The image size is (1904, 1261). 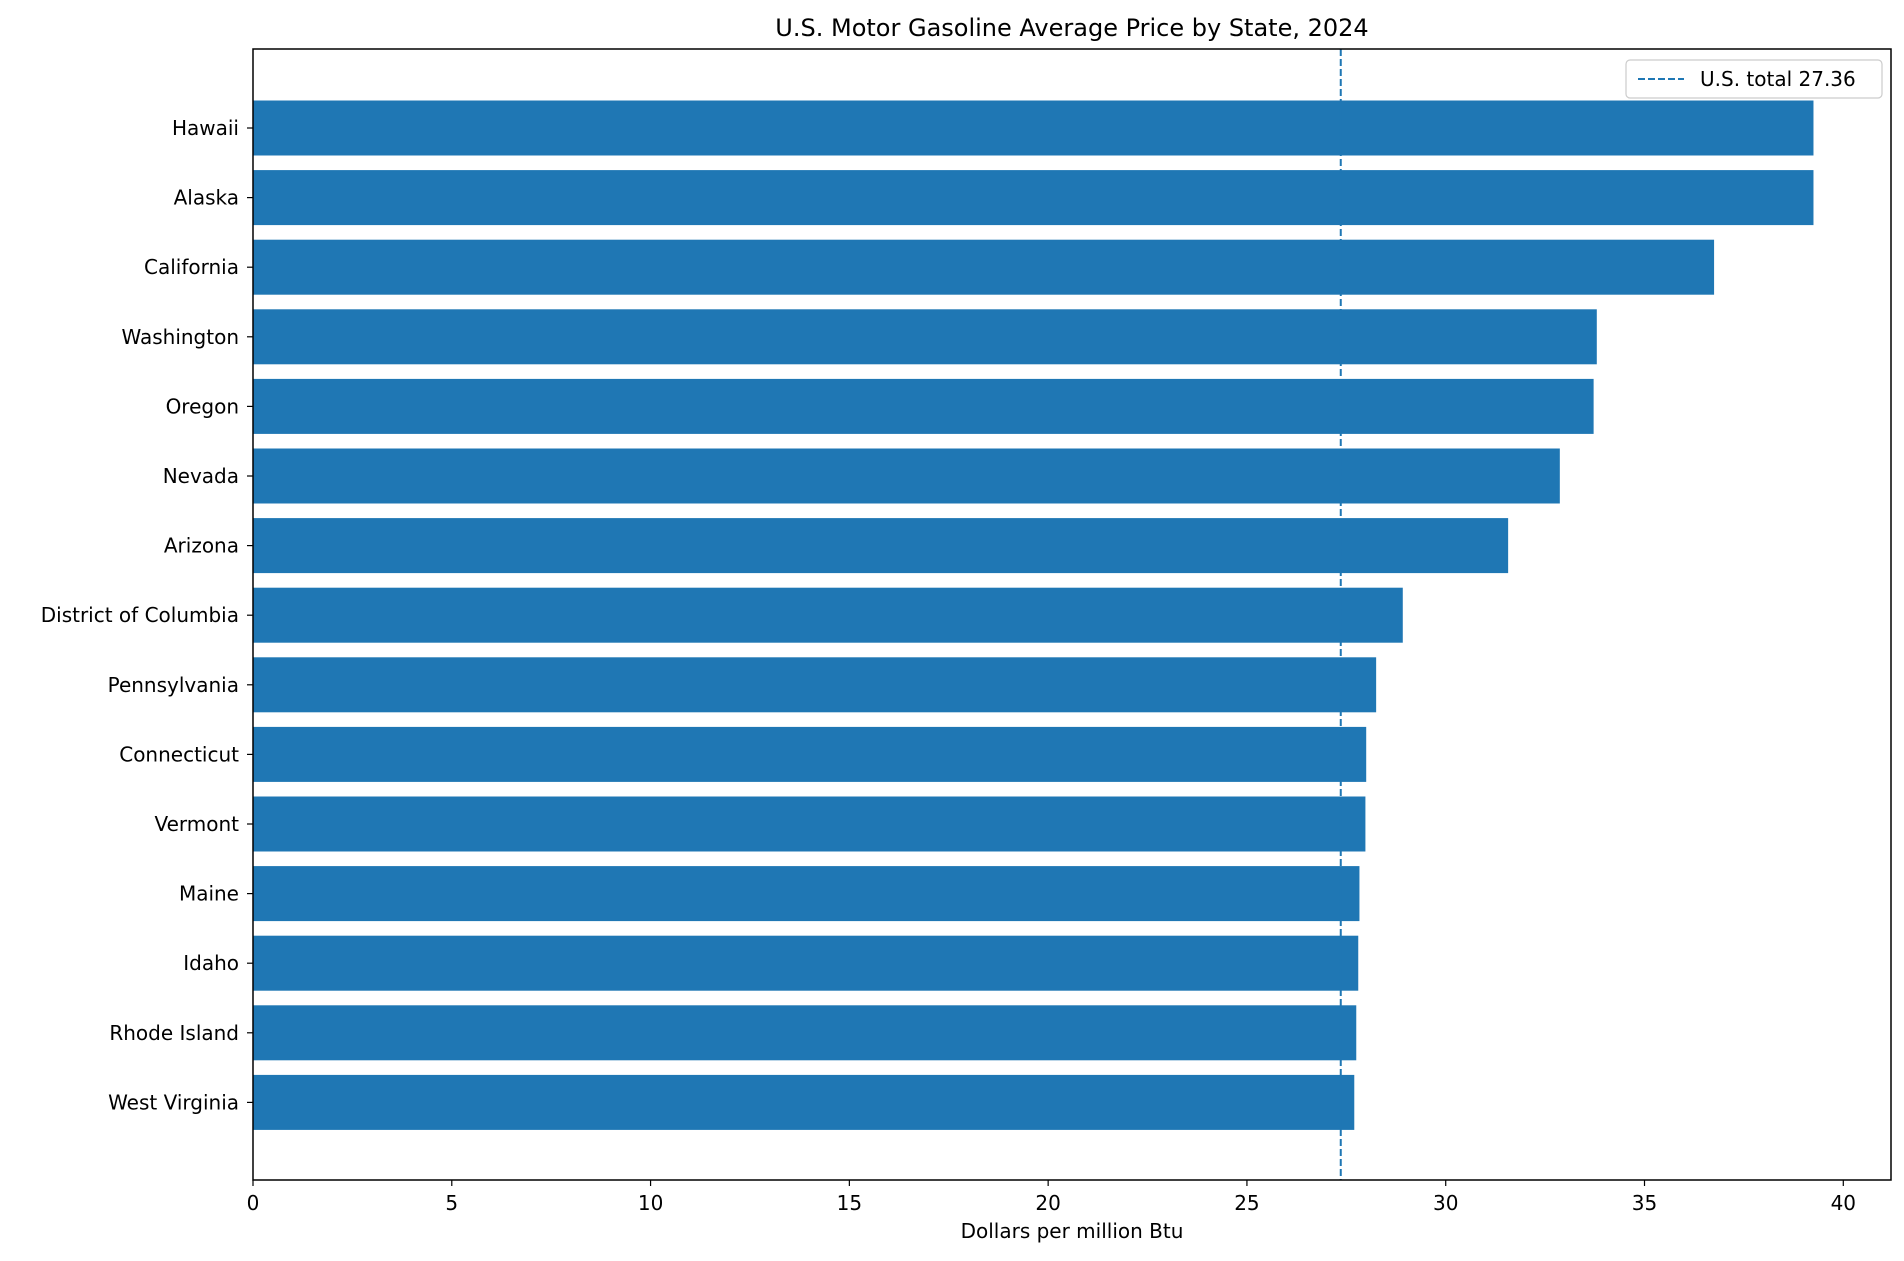 What do you see at coordinates (1644, 1203) in the screenshot?
I see `x-tick-label: 35` at bounding box center [1644, 1203].